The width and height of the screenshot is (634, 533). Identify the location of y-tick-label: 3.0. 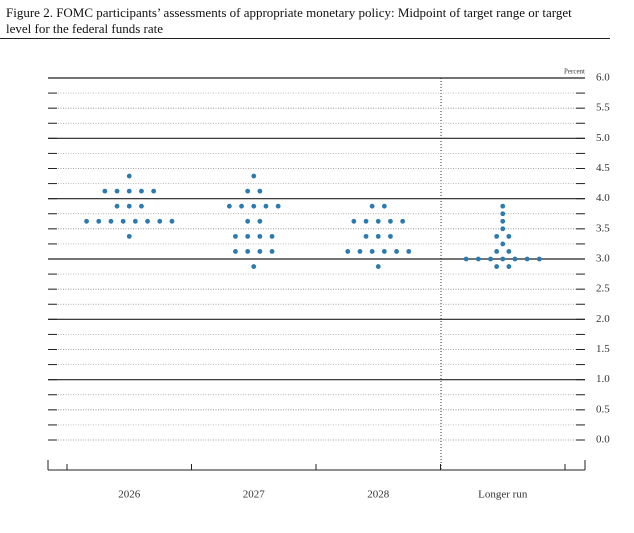
(603, 259).